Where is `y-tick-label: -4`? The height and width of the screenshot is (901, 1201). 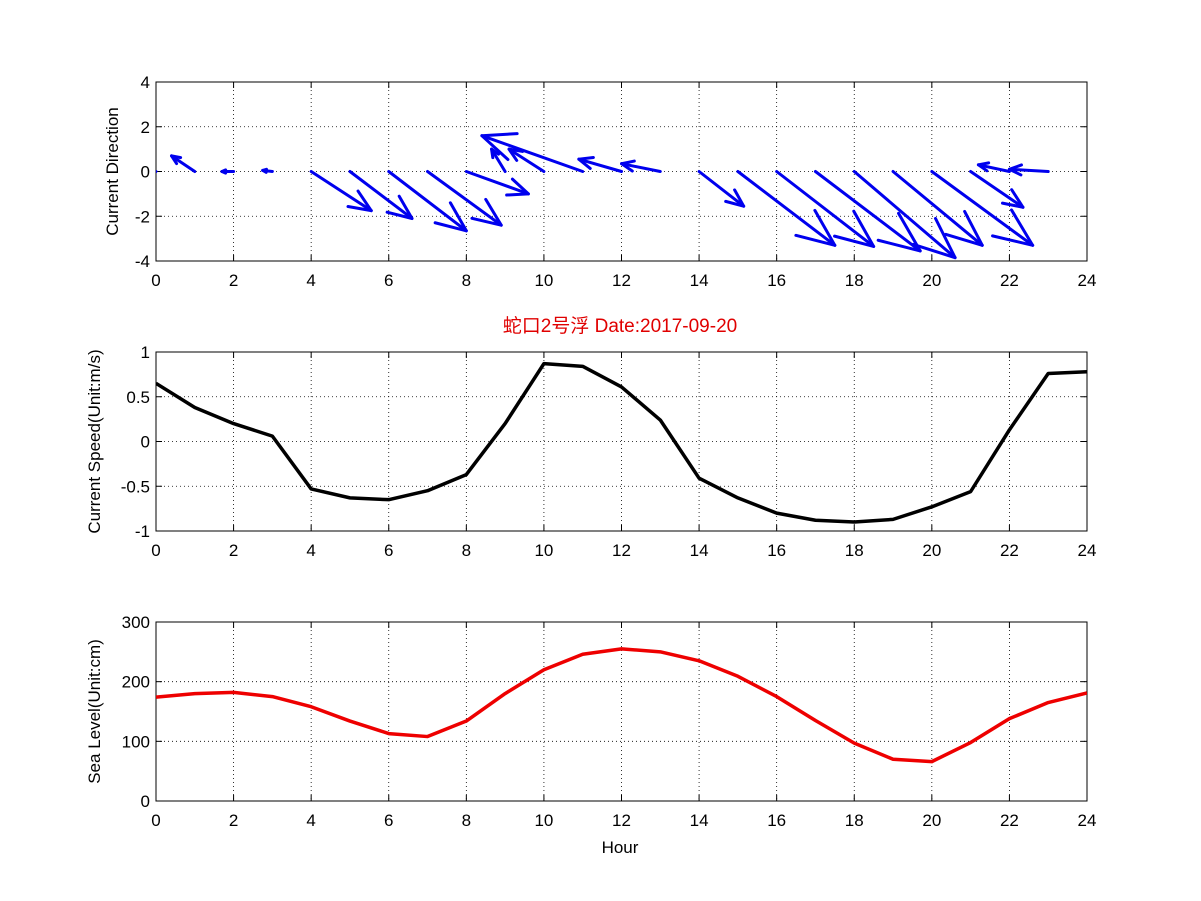 y-tick-label: -4 is located at coordinates (142, 261).